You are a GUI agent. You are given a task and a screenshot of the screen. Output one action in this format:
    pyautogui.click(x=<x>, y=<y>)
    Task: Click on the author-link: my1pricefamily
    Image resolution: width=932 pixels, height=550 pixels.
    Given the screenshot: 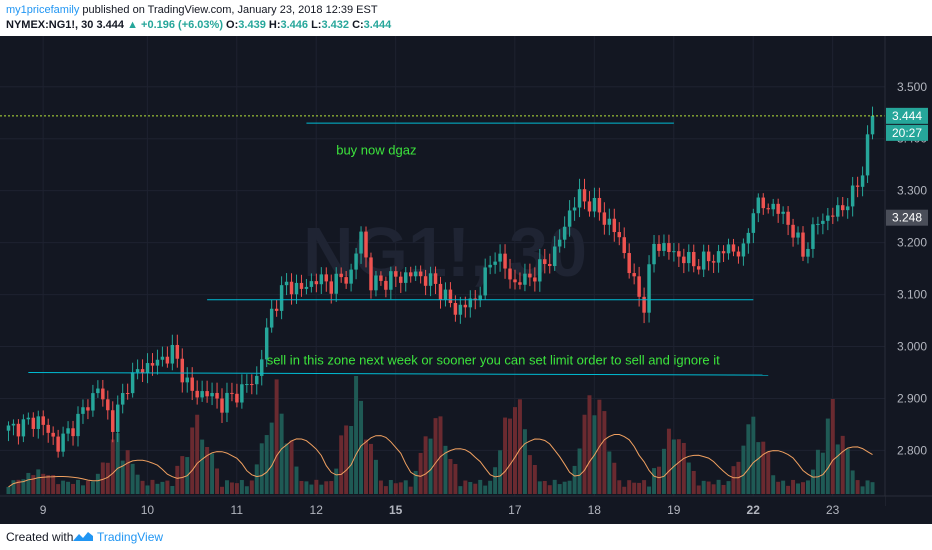 What is the action you would take?
    pyautogui.click(x=43, y=10)
    